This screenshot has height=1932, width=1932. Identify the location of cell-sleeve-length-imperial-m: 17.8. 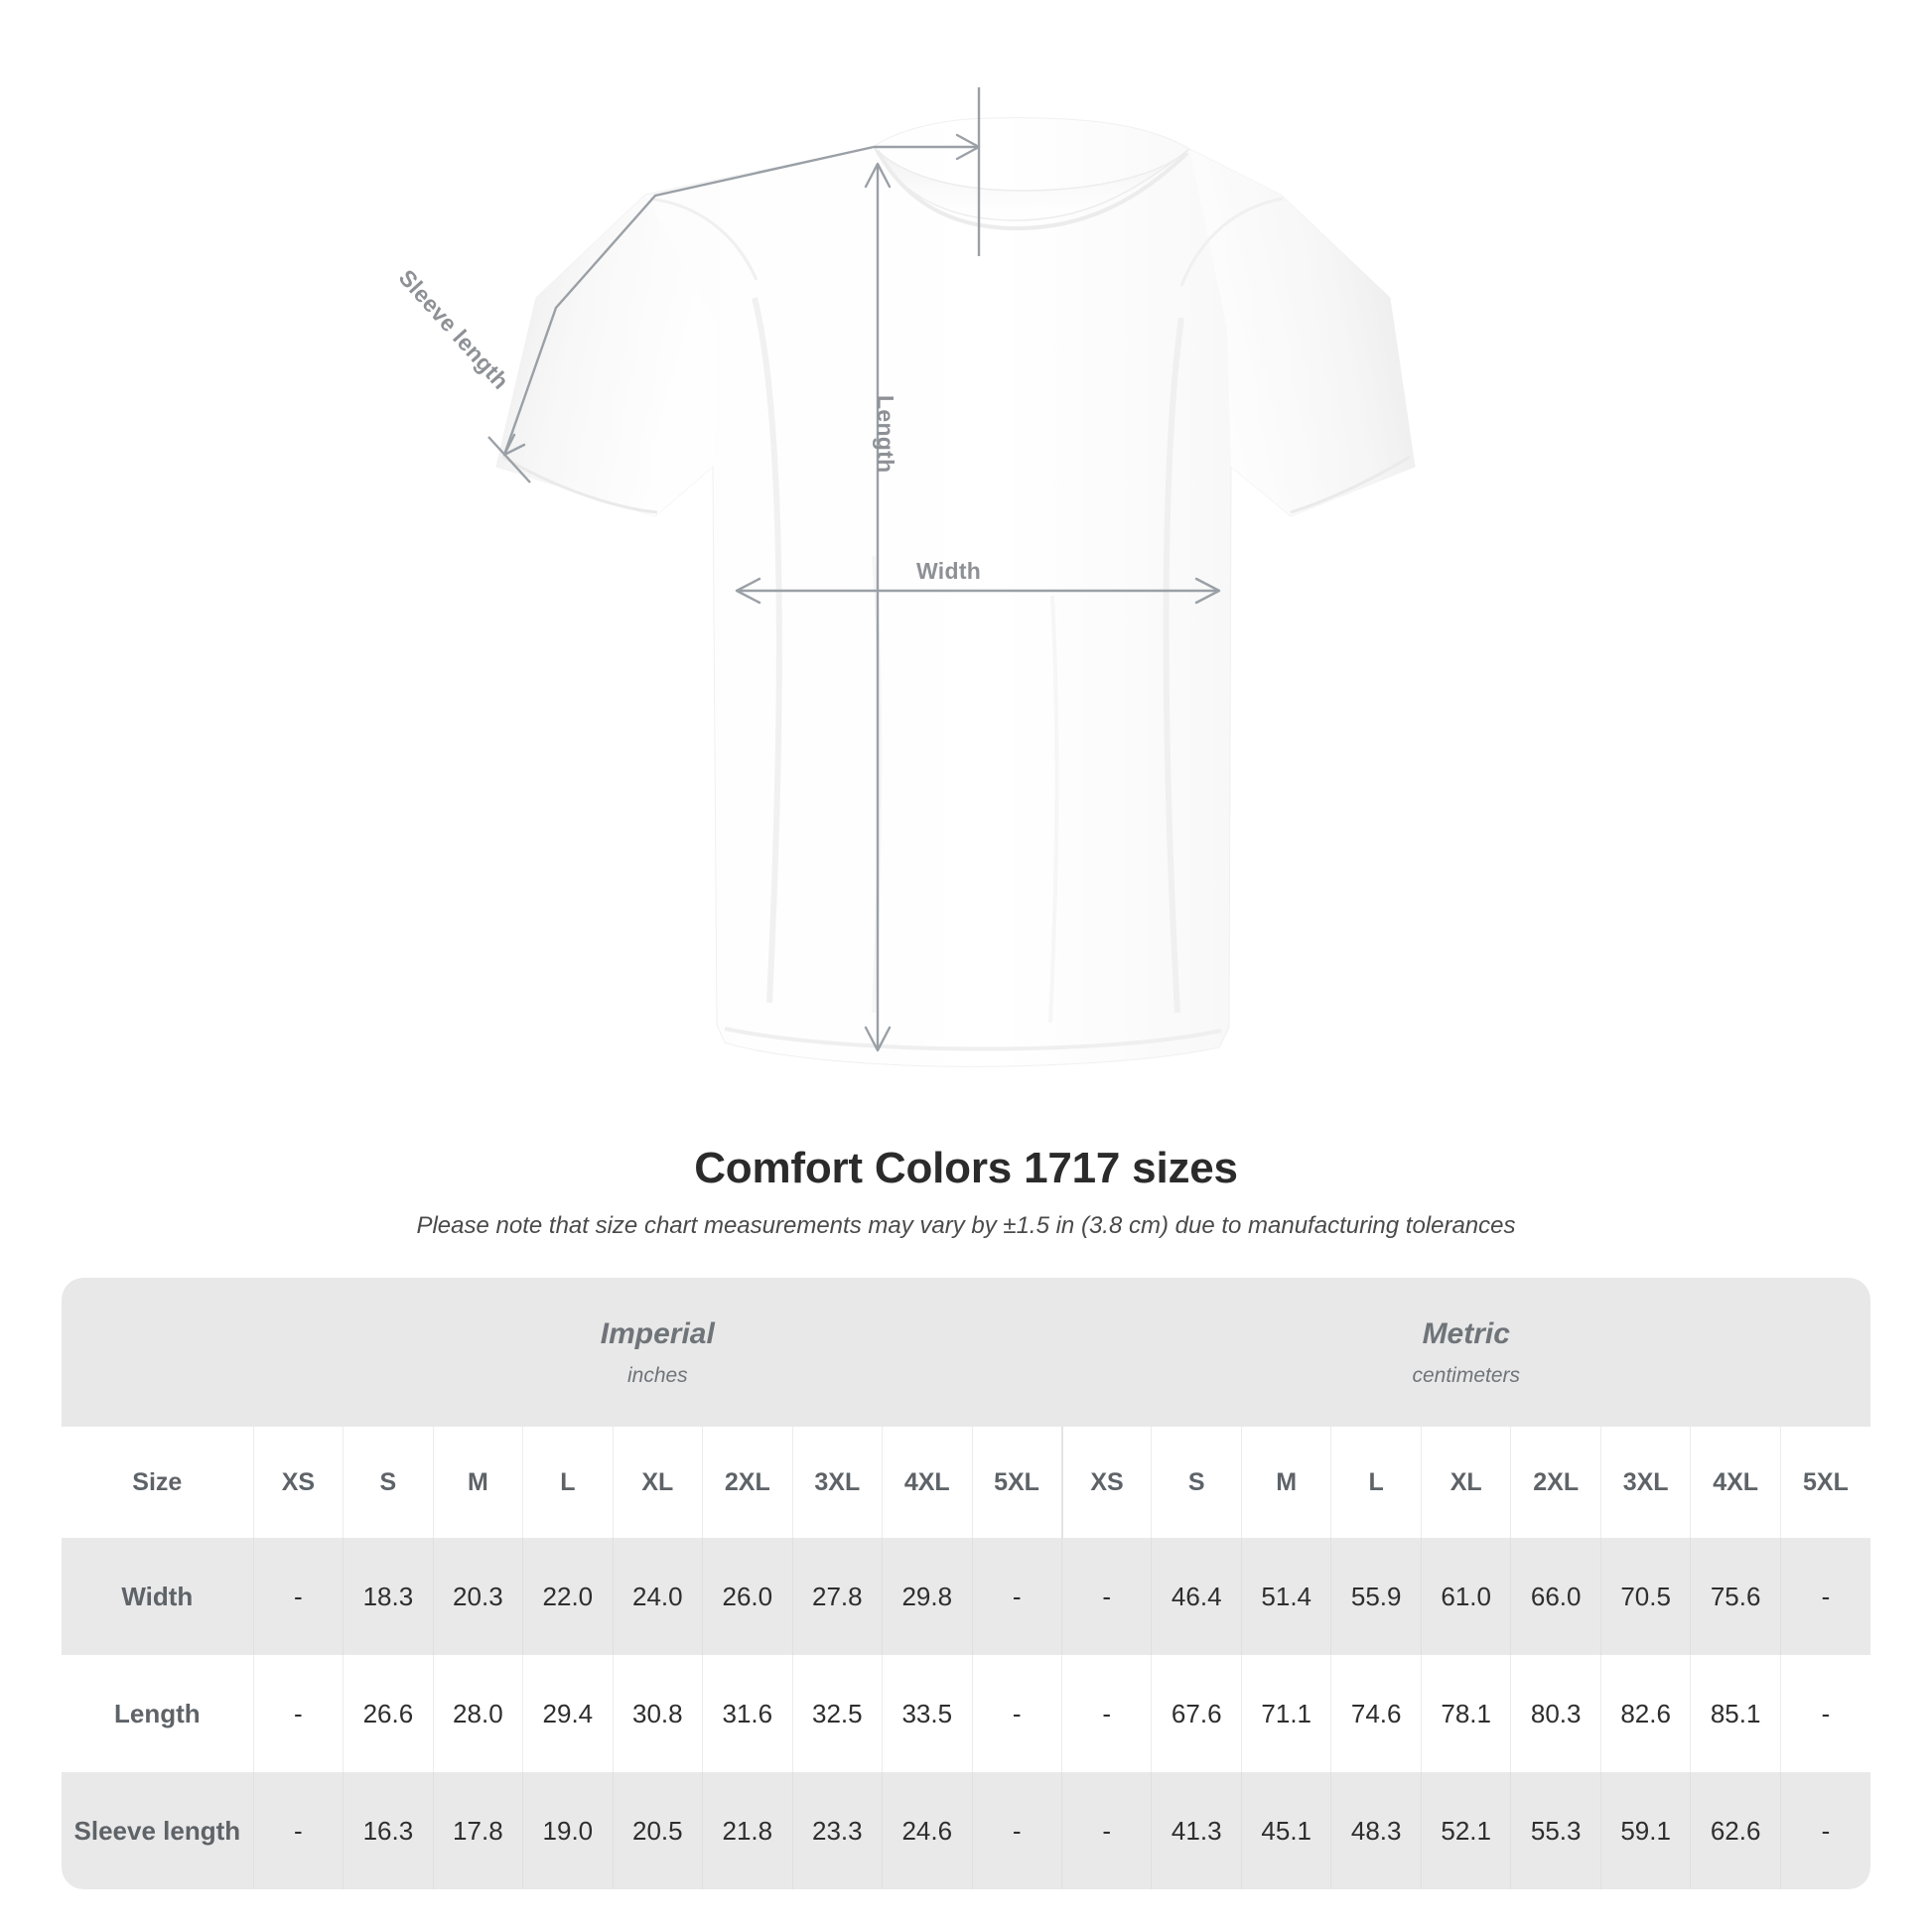
(478, 1831).